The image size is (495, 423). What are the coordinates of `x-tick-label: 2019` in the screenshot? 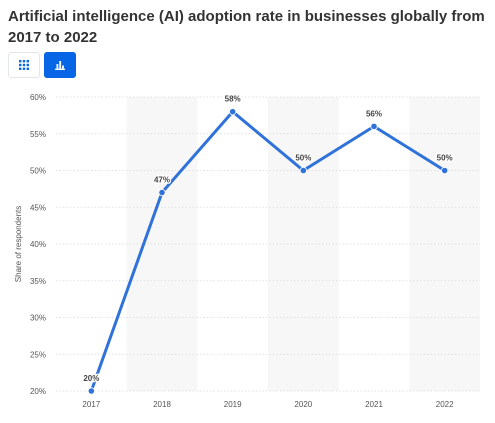 It's located at (233, 404).